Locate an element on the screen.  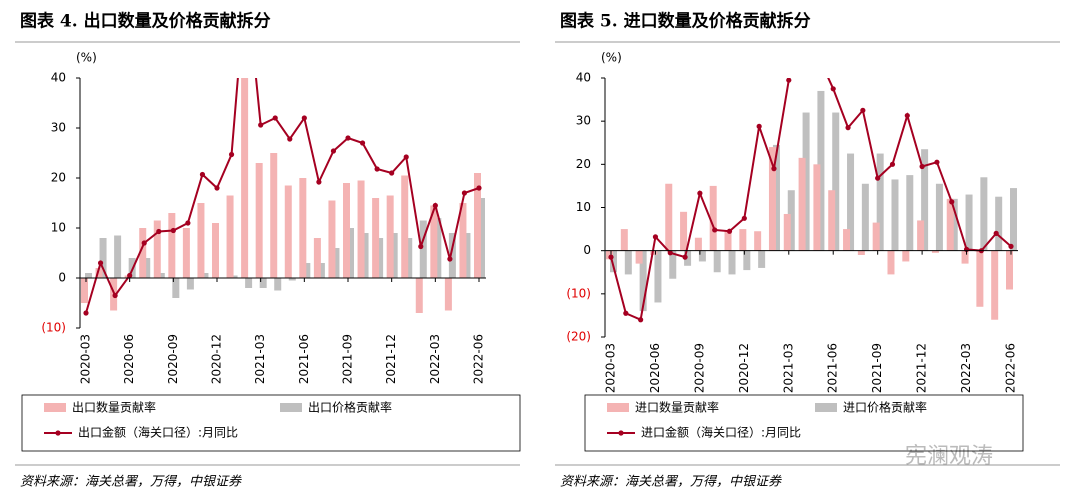
y-tick-label: 0 is located at coordinates (62, 278).